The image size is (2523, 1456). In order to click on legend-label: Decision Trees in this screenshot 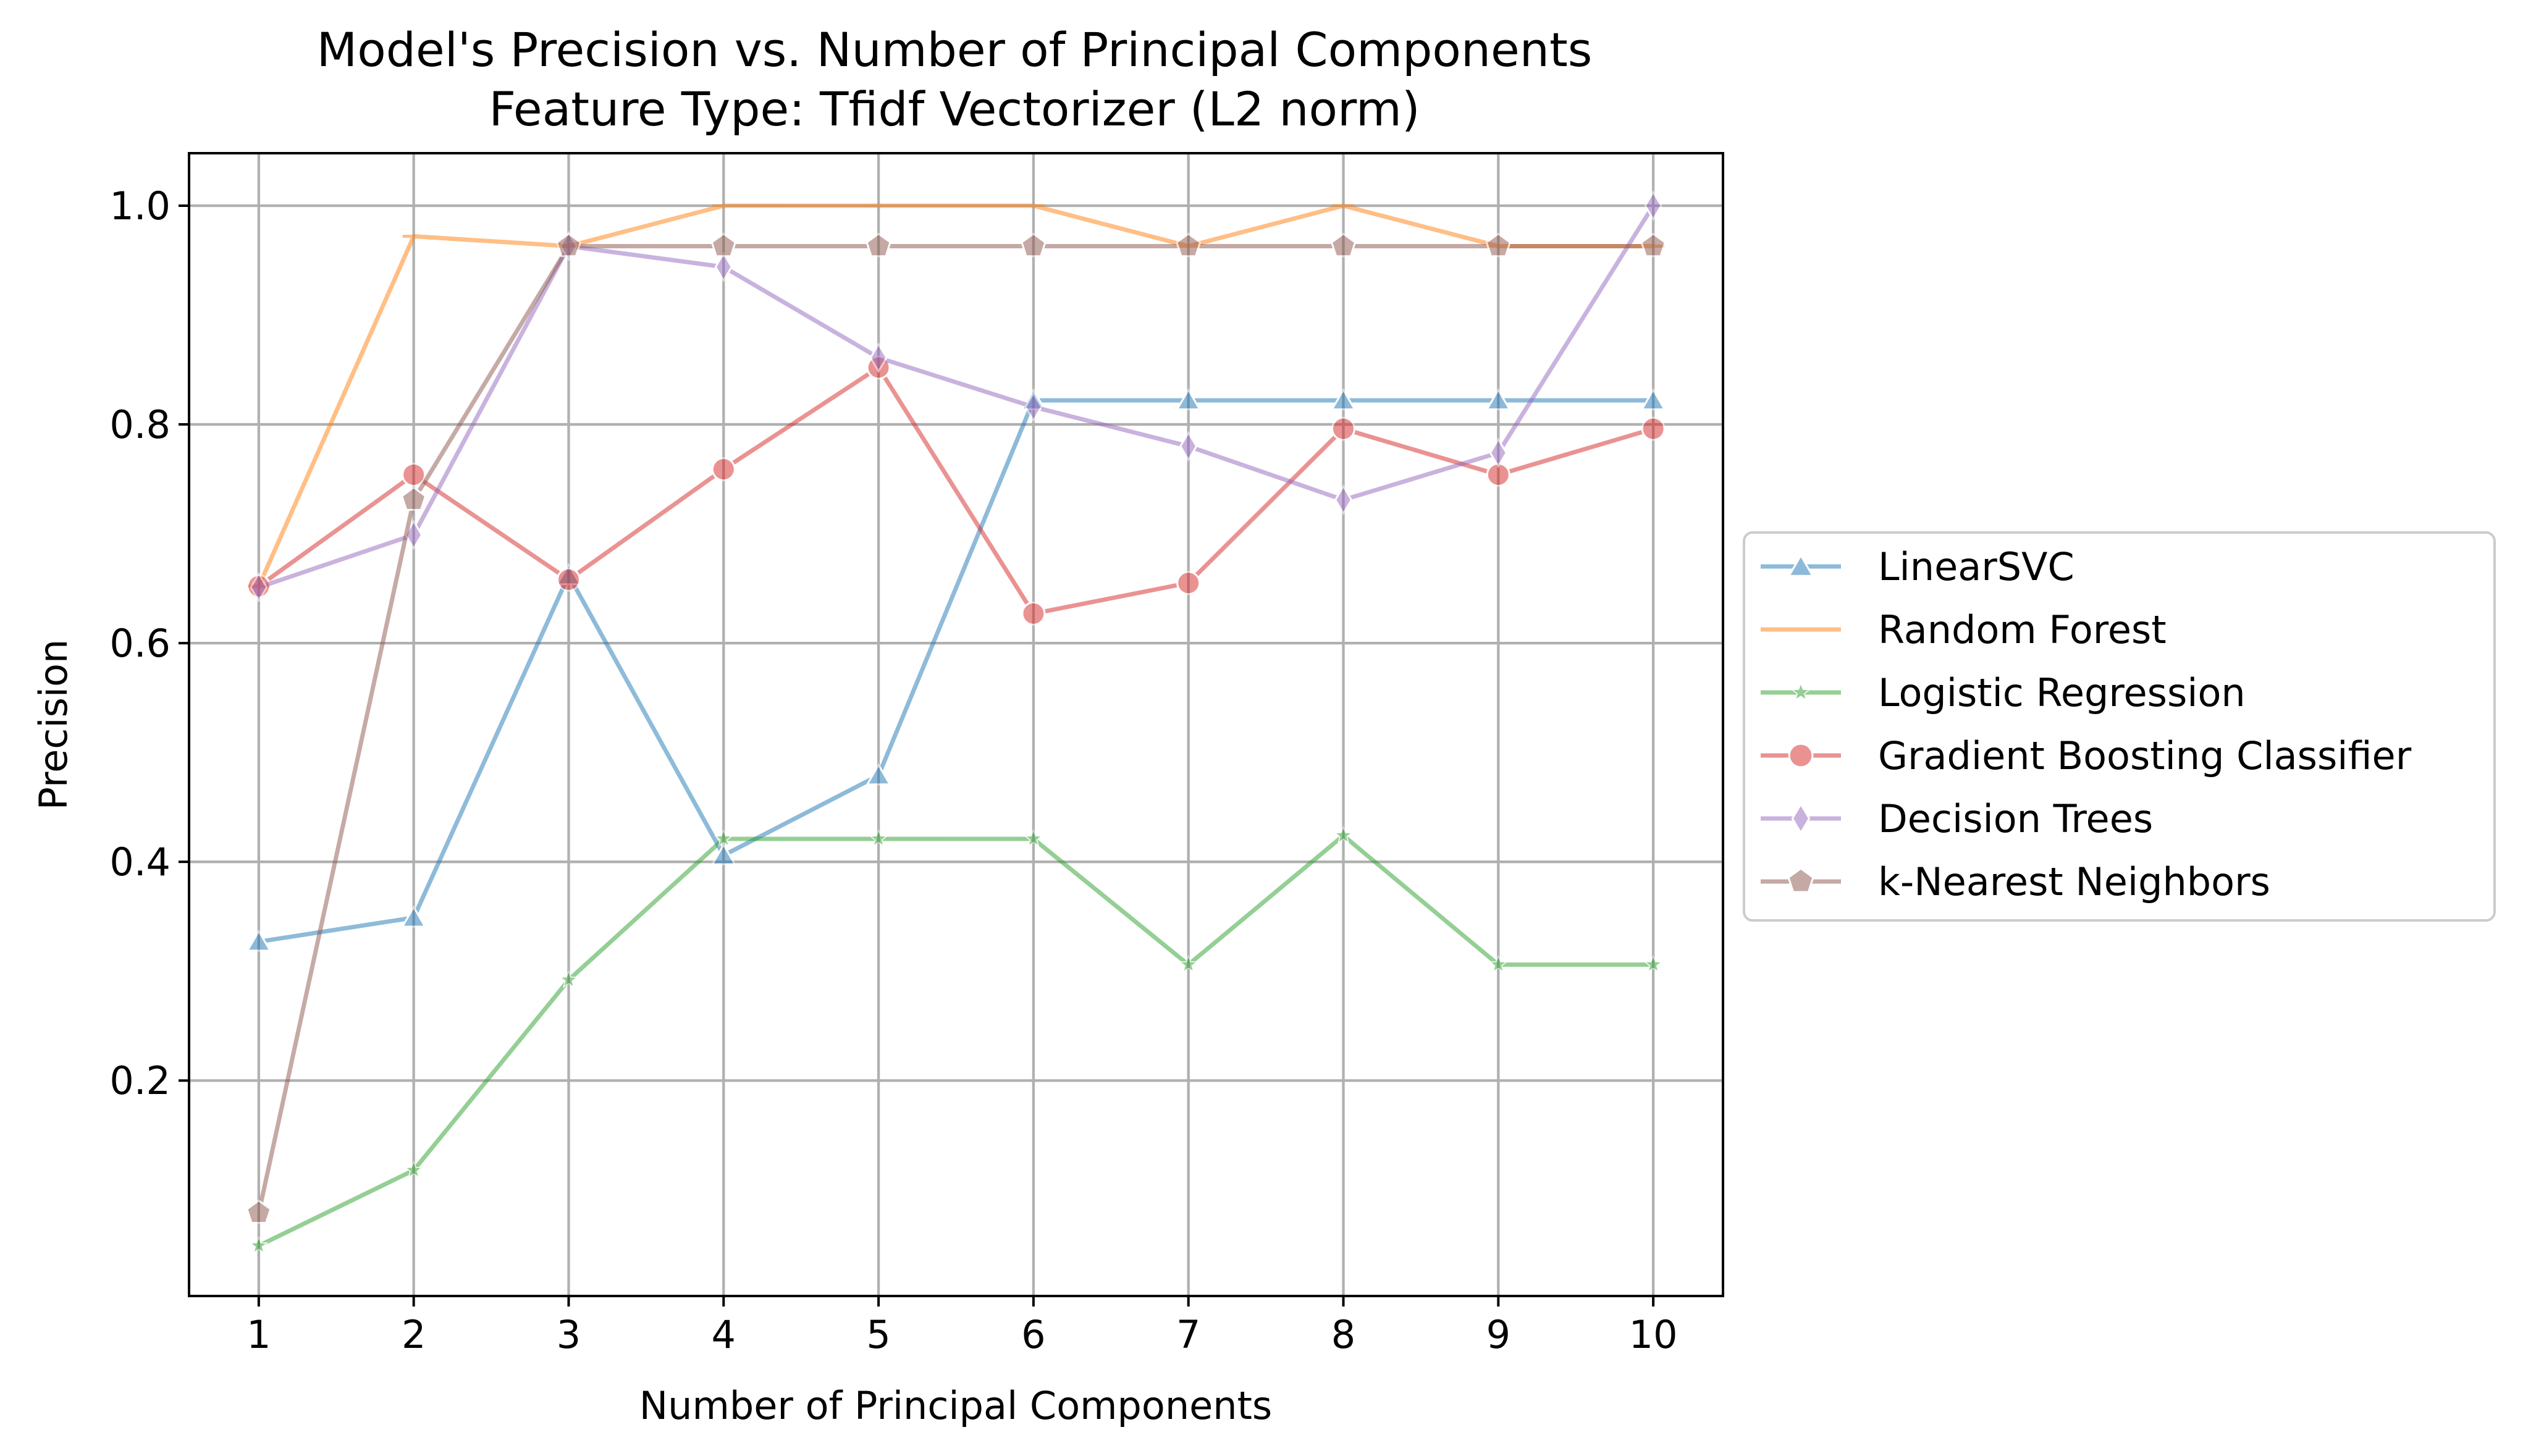, I will do `click(2015, 818)`.